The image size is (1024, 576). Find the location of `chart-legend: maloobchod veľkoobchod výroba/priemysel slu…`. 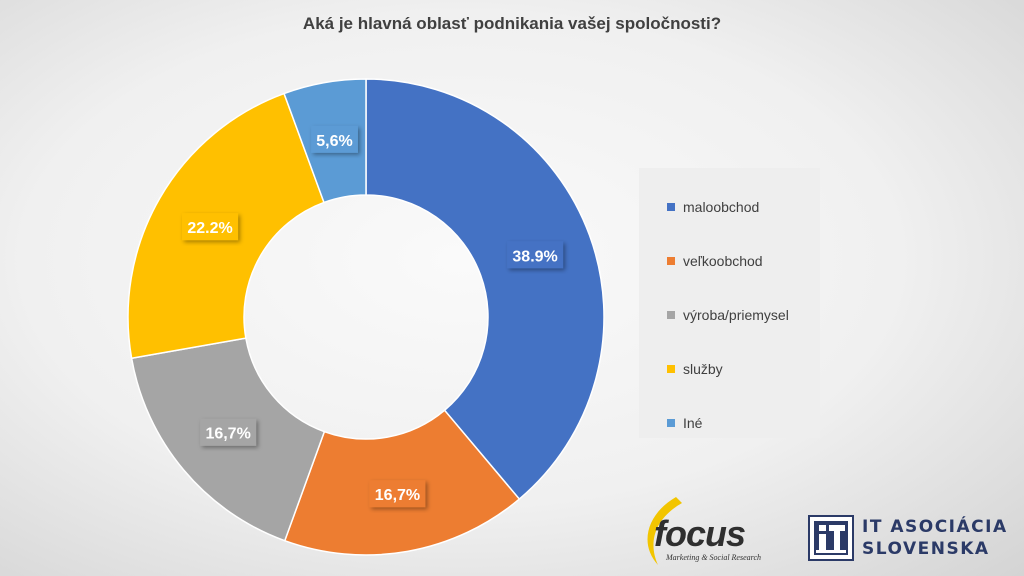

chart-legend: maloobchod veľkoobchod výroba/priemysel slu… is located at coordinates (729, 303).